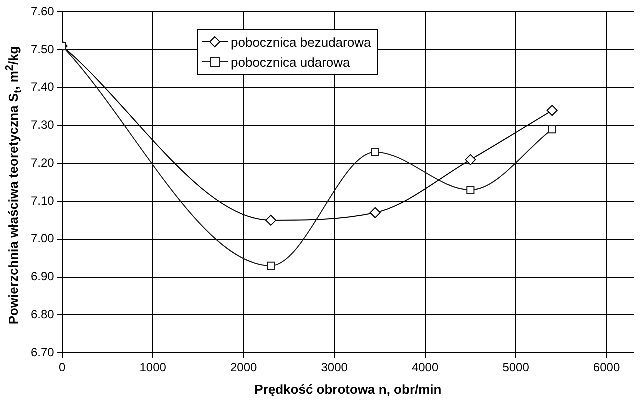 This screenshot has width=642, height=405. What do you see at coordinates (42, 87) in the screenshot?
I see `y-tick-label: 7.40` at bounding box center [42, 87].